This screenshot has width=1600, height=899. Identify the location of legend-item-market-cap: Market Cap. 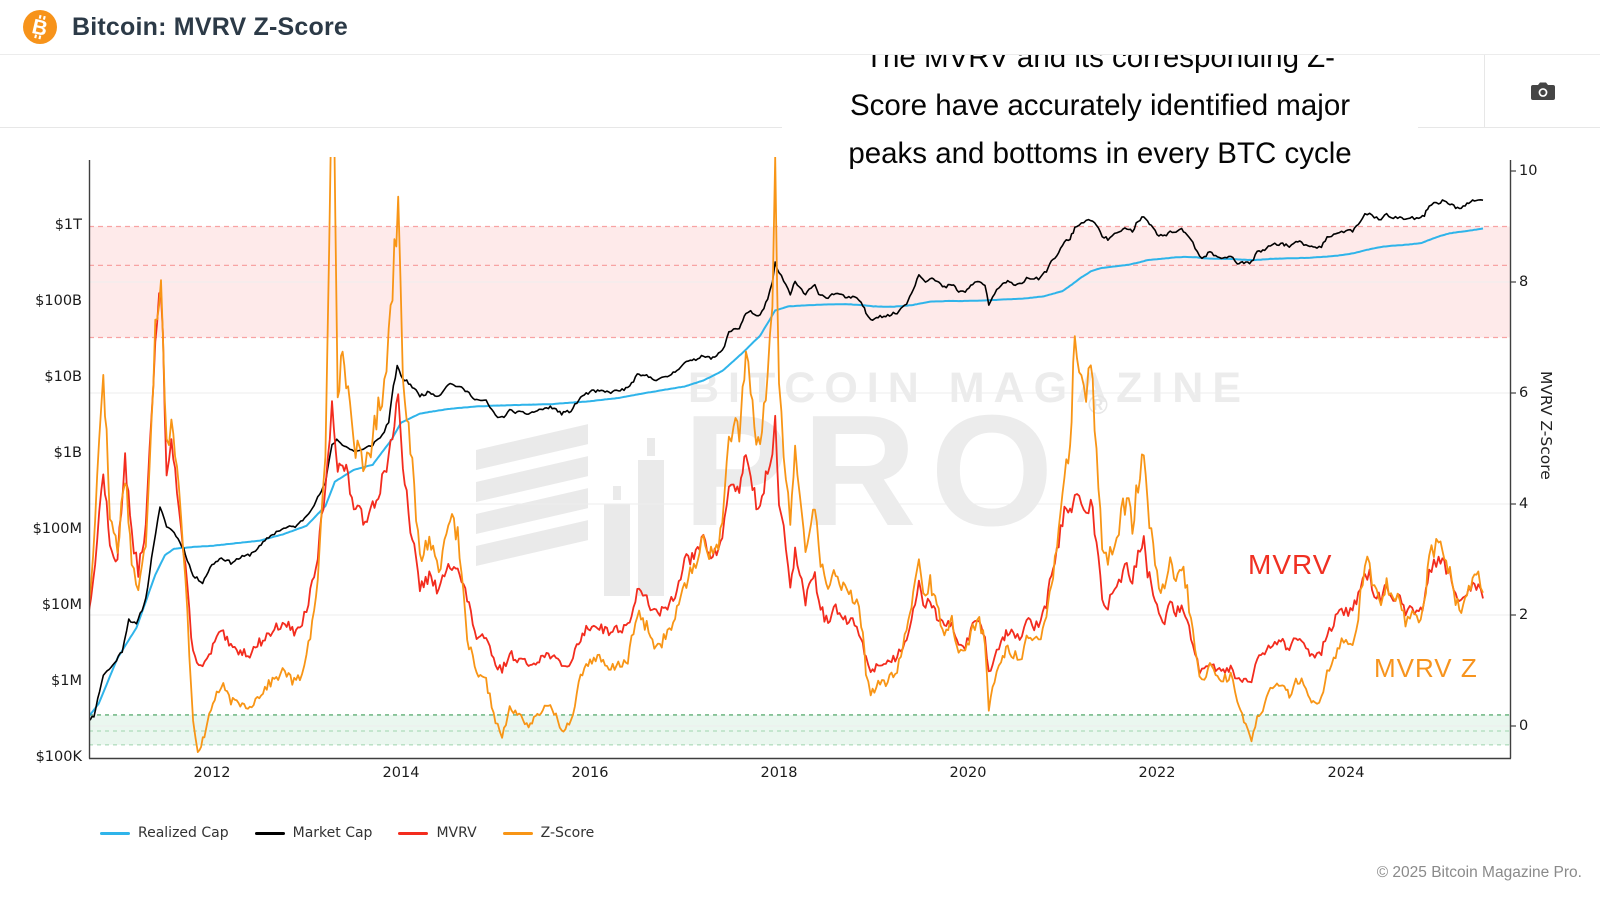
(313, 833).